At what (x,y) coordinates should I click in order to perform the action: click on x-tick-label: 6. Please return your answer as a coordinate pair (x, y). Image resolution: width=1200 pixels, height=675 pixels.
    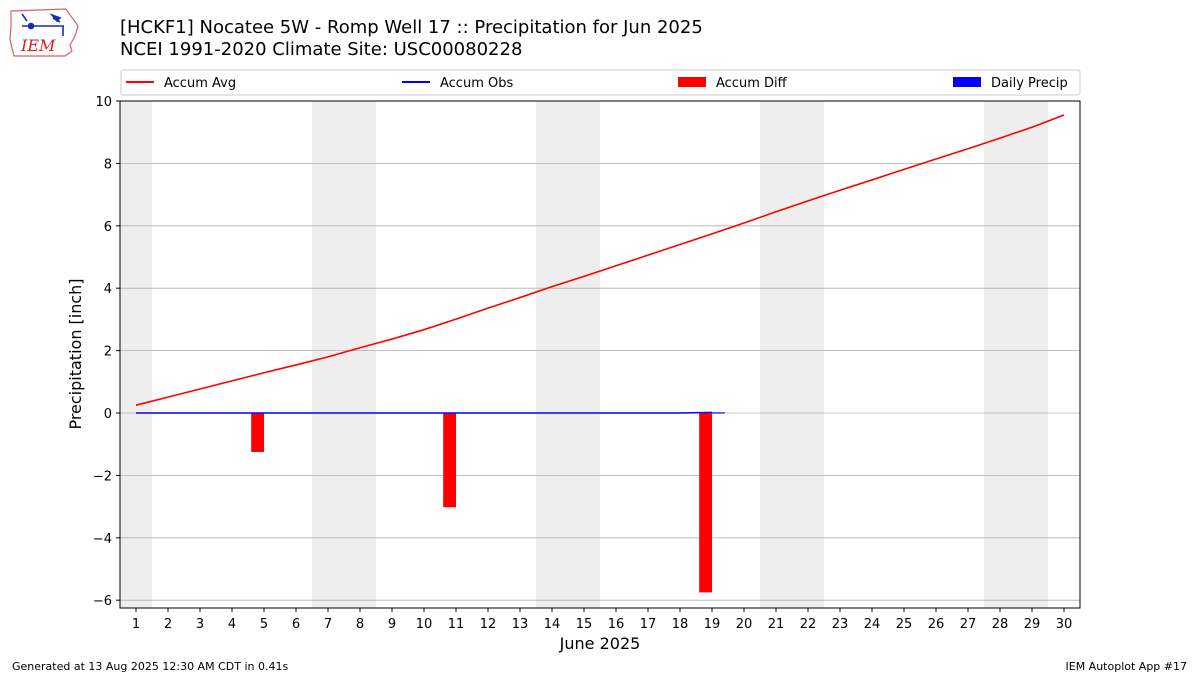
    Looking at the image, I should click on (296, 624).